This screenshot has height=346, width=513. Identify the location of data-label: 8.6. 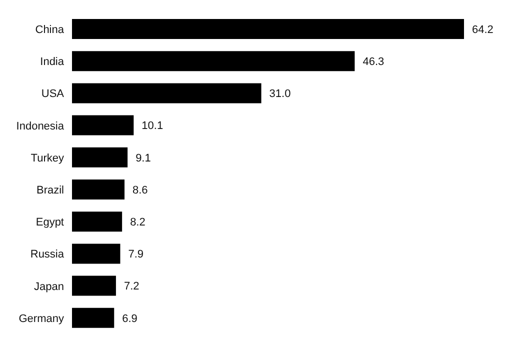
(140, 190).